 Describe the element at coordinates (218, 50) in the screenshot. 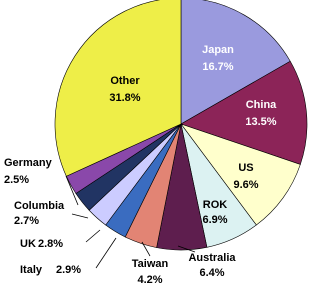

I see `slice-label: Japan` at that location.